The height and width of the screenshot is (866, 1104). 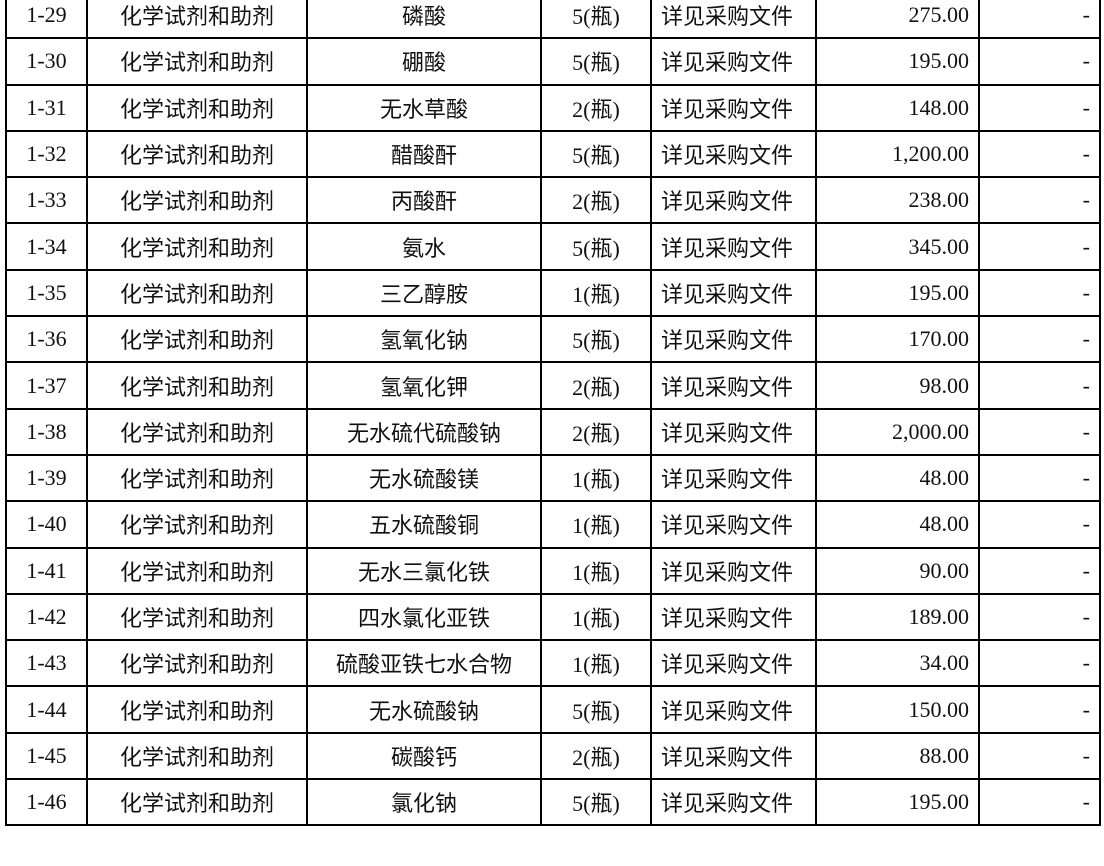 I want to click on table-row: 1-45 化学试剂和助剂 碳酸钙 2(瓶) 详见采购文件 88.00-, so click(x=553, y=756).